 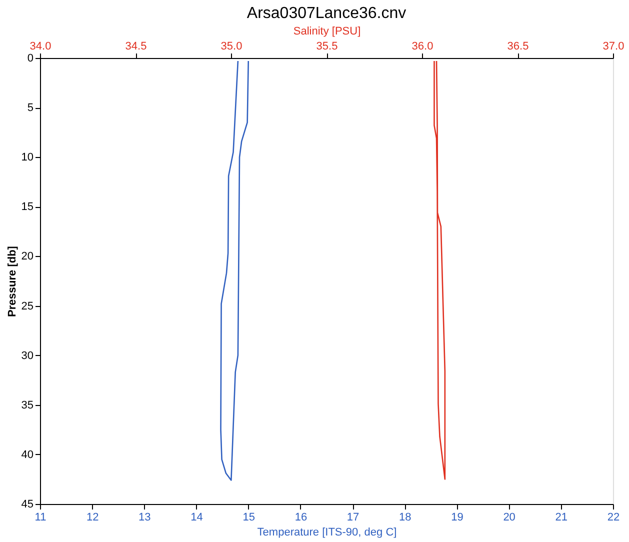 I want to click on x-tick-label: 22, so click(x=613, y=518).